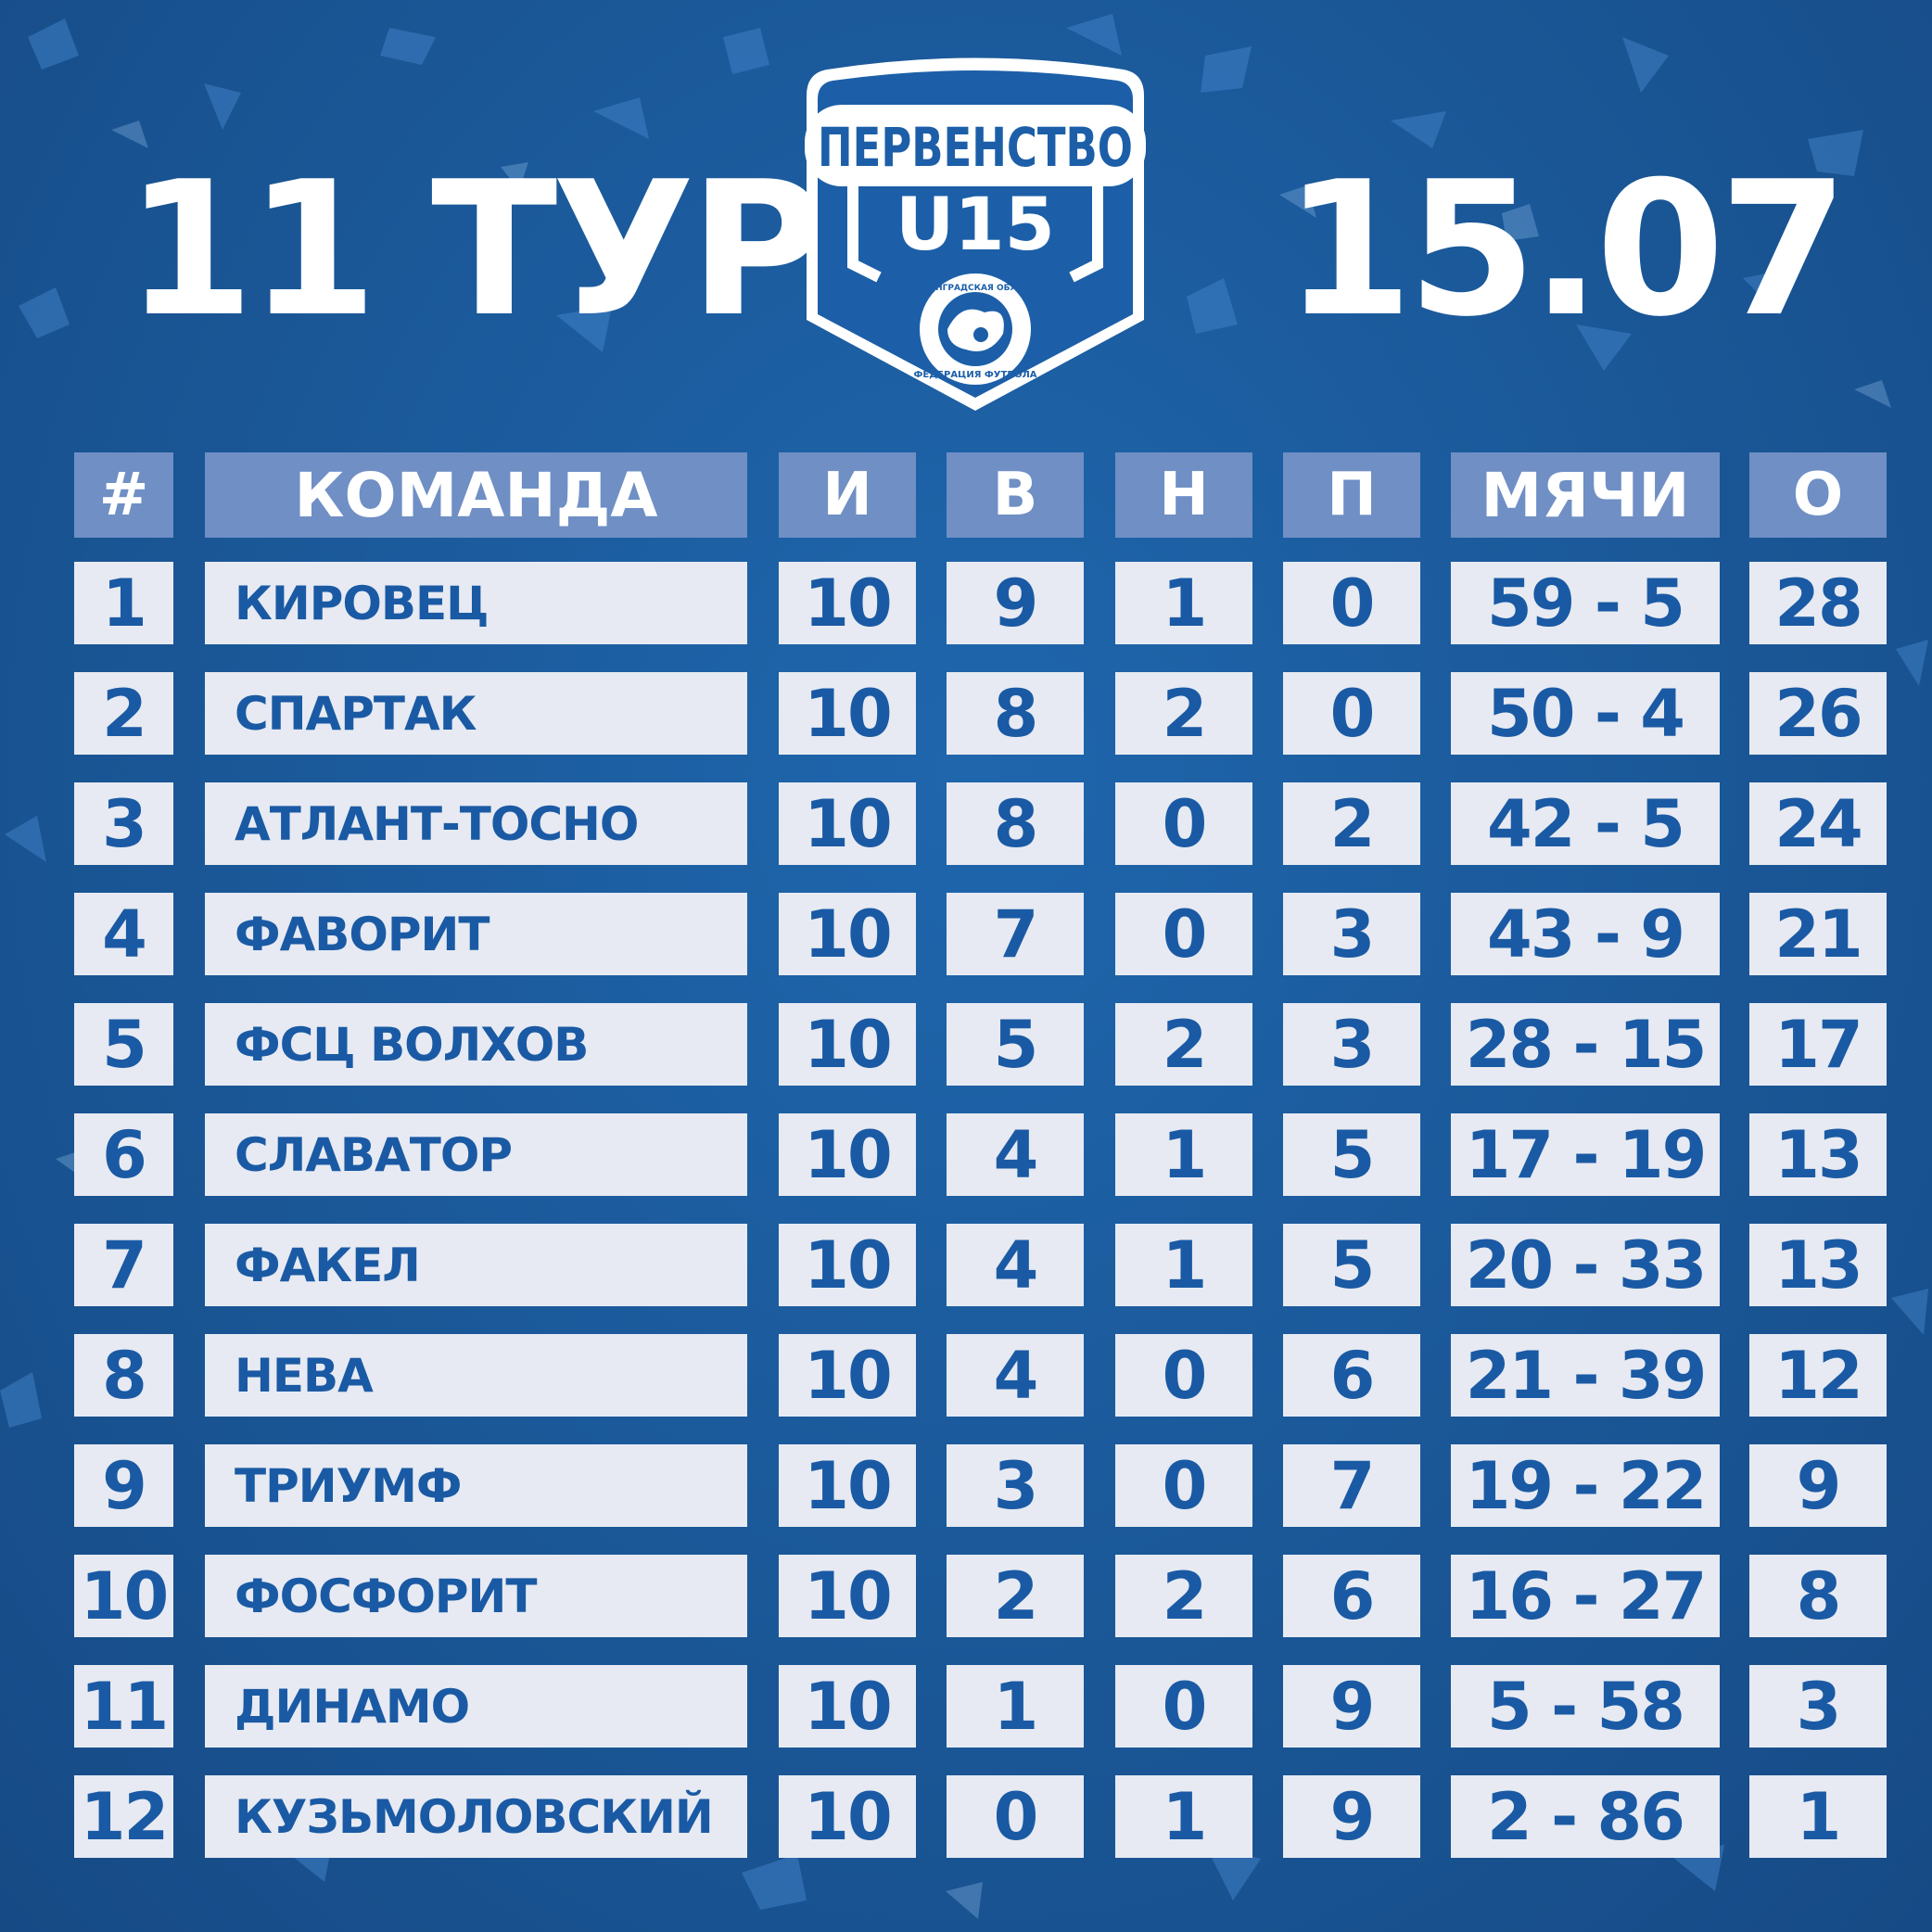 This screenshot has height=1932, width=1932. What do you see at coordinates (1351, 1265) in the screenshot?
I see `losses-cell: 5` at bounding box center [1351, 1265].